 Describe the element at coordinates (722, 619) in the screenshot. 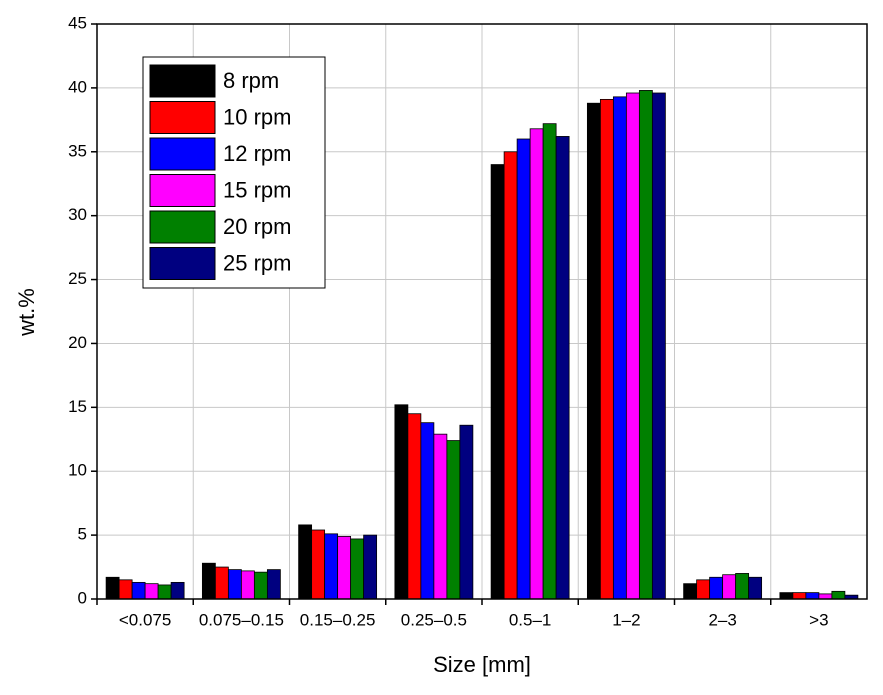

I see `x-tick-label: 2–3` at that location.